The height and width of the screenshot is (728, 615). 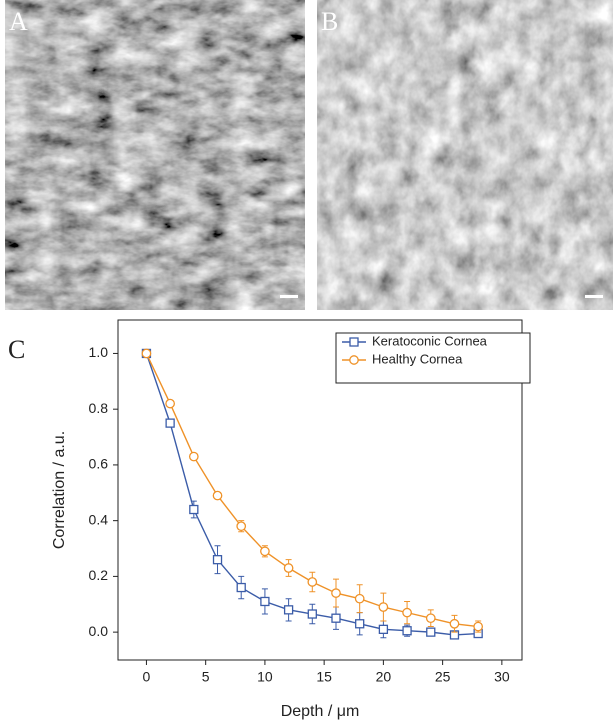 What do you see at coordinates (430, 340) in the screenshot?
I see `legend-label: Keratoconic Cornea` at bounding box center [430, 340].